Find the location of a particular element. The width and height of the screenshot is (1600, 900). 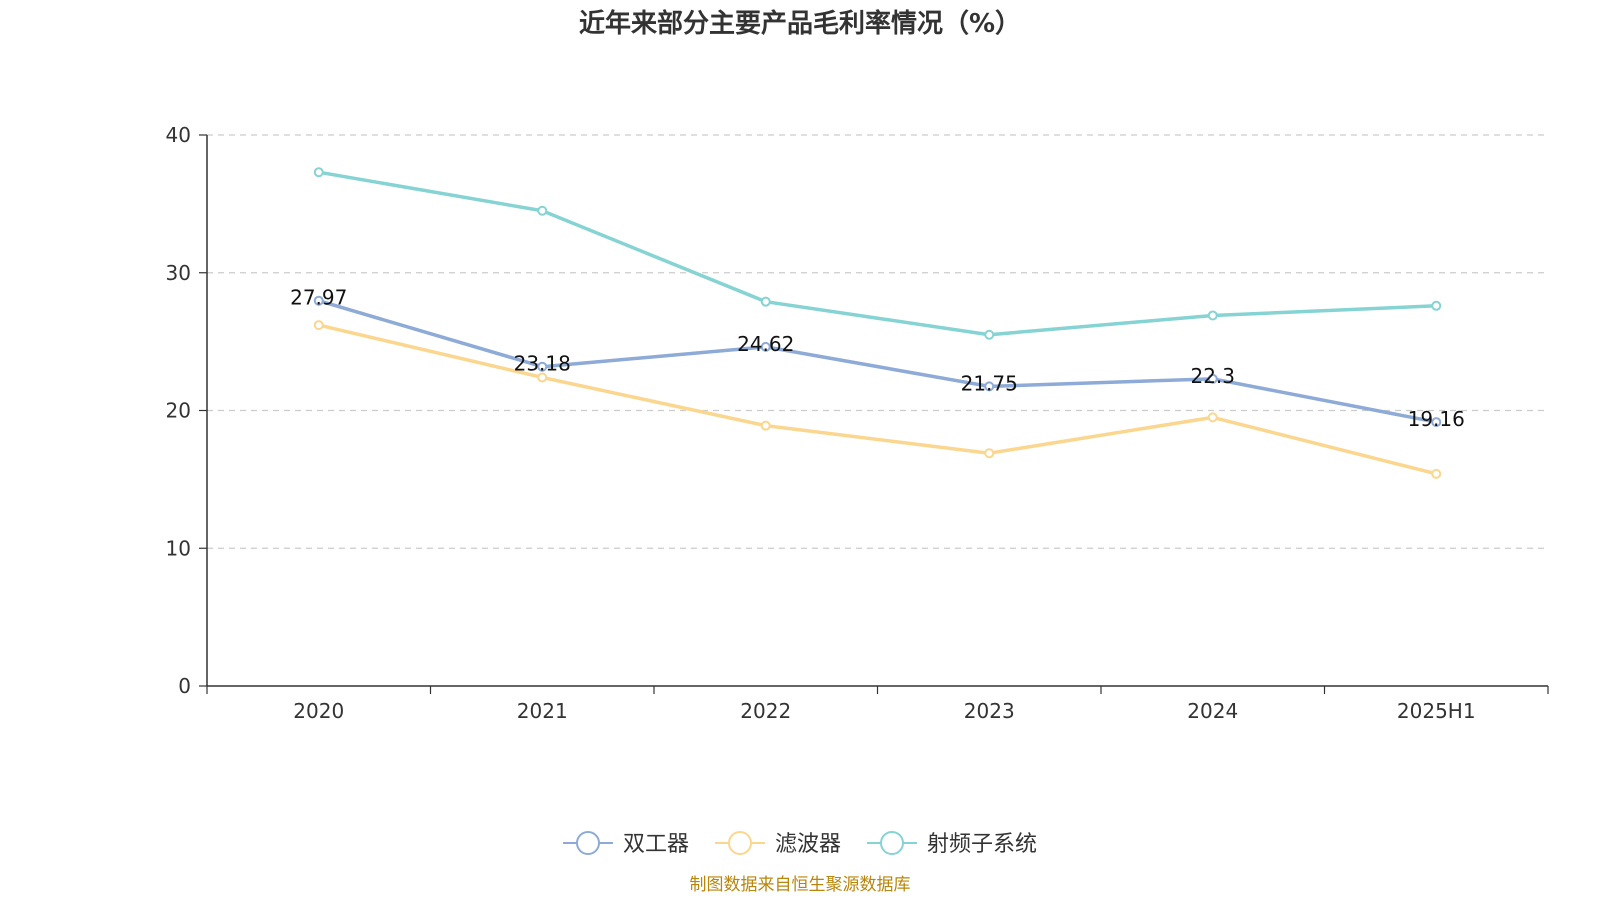

legend: 双工器 滤波器 射频子系统 is located at coordinates (800, 844).